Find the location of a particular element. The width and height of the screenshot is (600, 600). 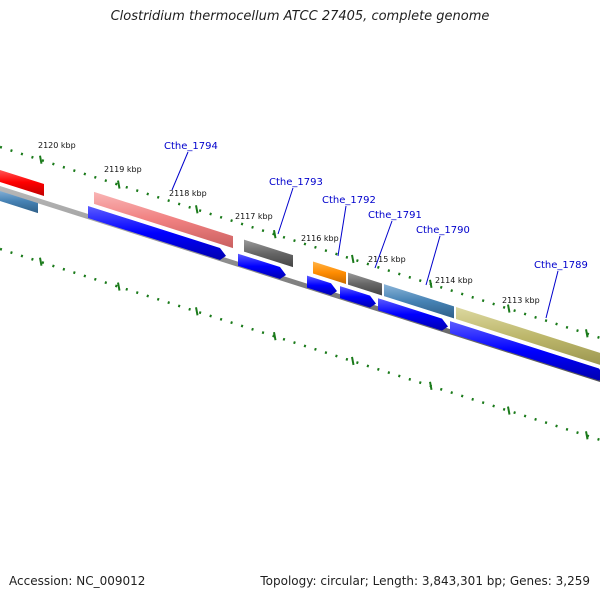

kbp-label: 2115 kbp is located at coordinates (387, 259).